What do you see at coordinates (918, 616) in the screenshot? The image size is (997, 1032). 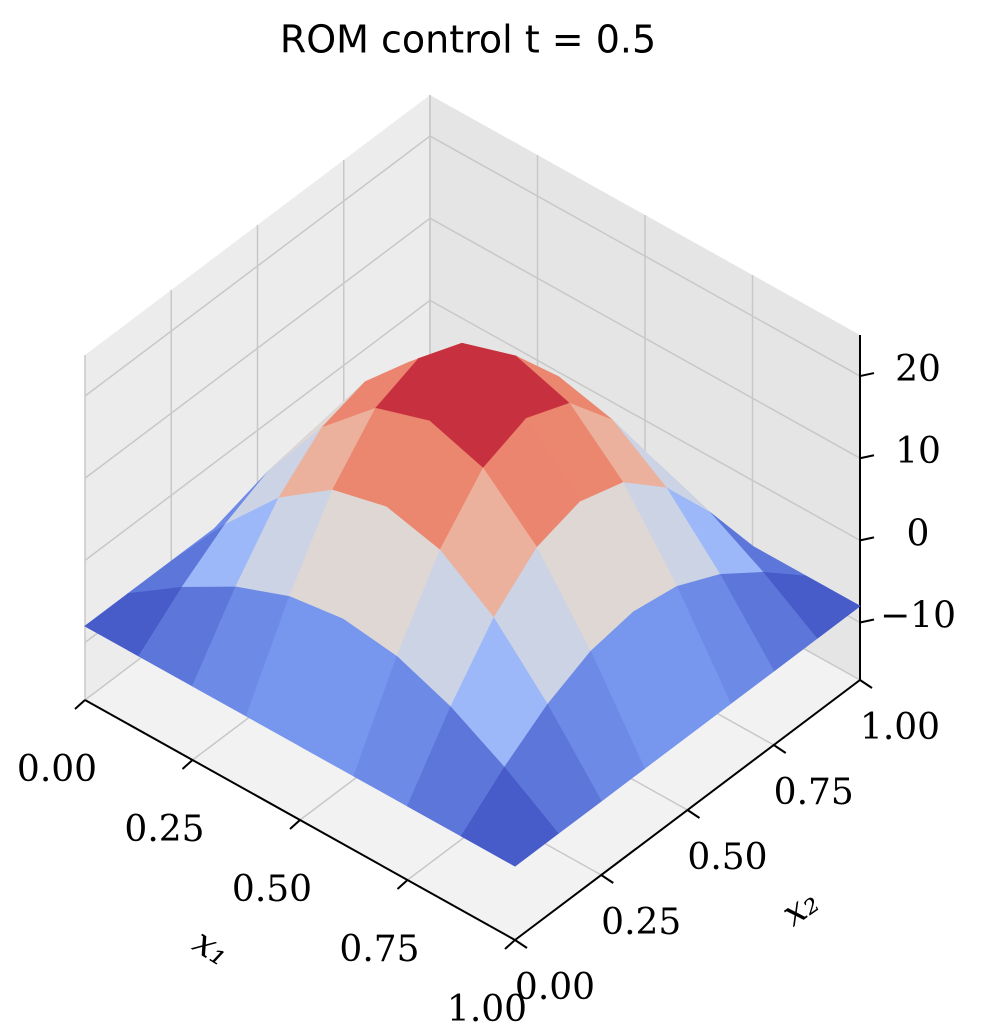 I see `z-tick-label: −10` at bounding box center [918, 616].